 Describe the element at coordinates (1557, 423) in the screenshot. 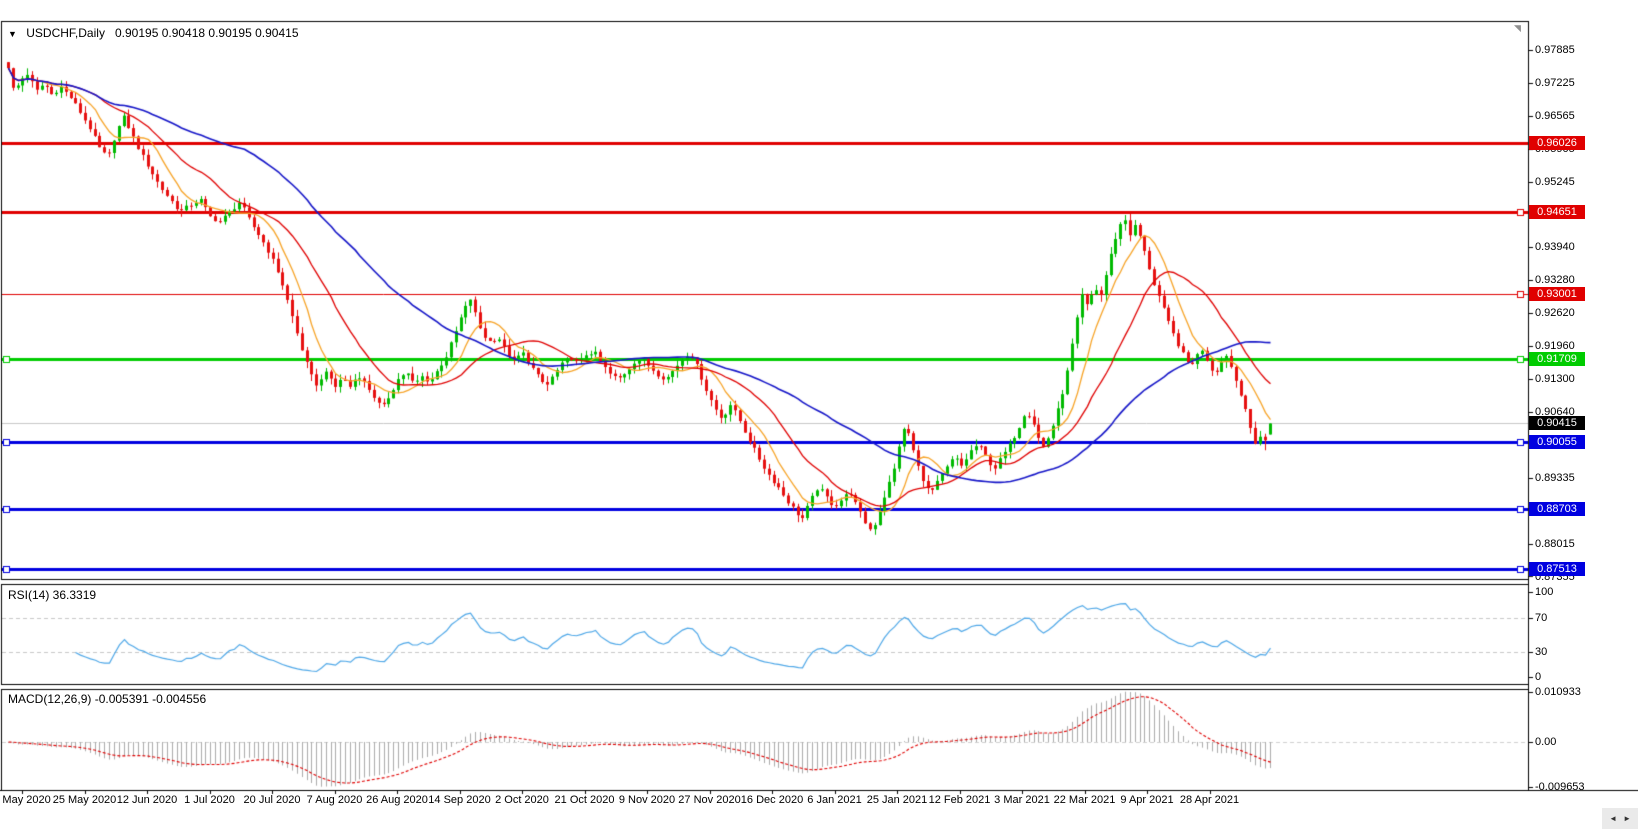

I see `current-price-tag: 0.90415` at that location.